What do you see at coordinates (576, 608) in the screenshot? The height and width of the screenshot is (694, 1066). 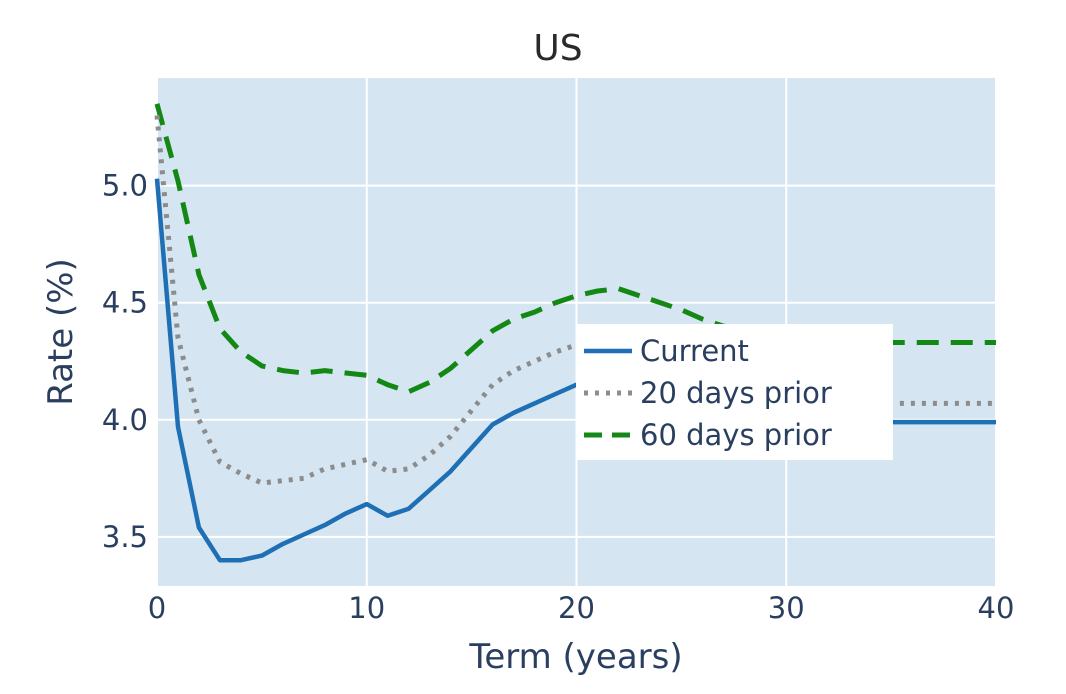 I see `x-tick-label: 20` at bounding box center [576, 608].